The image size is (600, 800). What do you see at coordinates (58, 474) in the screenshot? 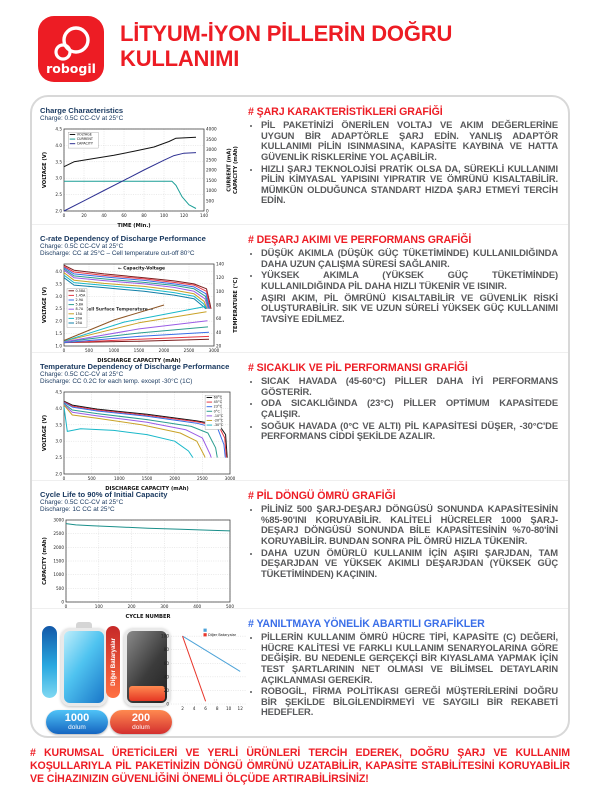
I see `svg-text: 2.0` at bounding box center [58, 474].